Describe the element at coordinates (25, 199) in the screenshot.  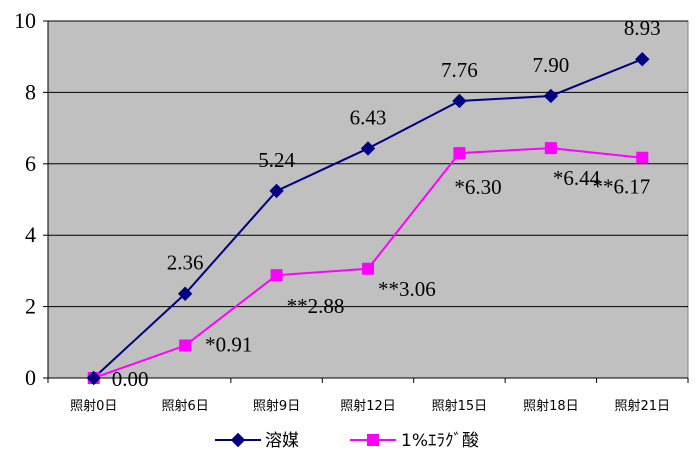
I see `y-axis-tick-labels: 0 2 4 6 8 10` at that location.